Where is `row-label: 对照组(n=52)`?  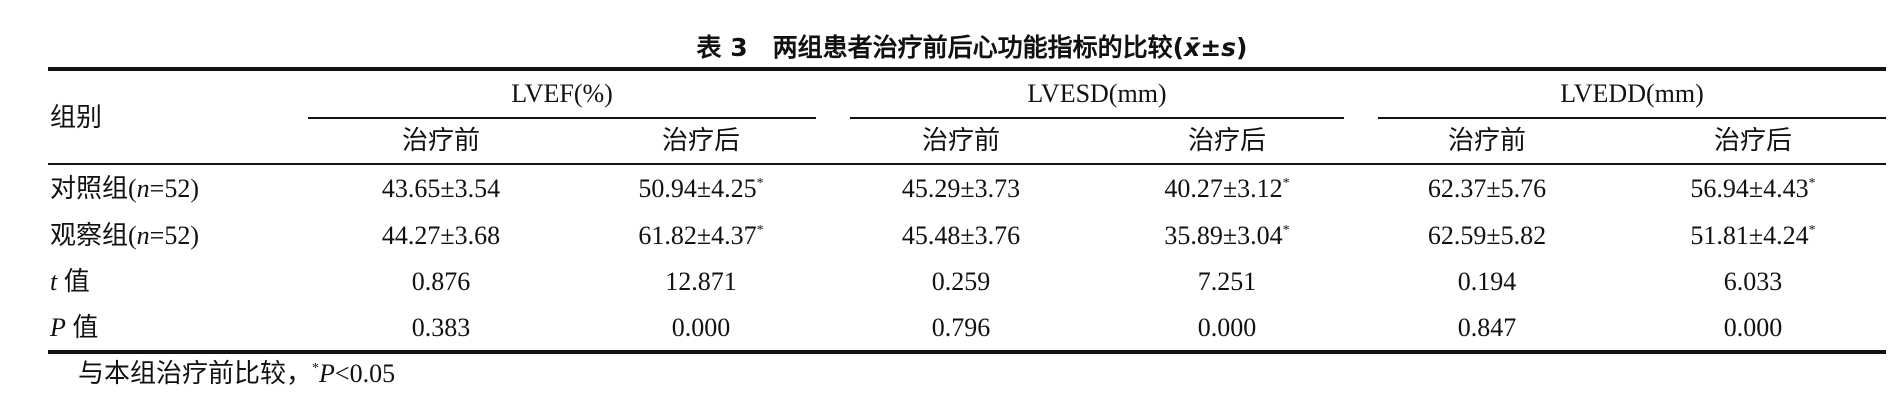 row-label: 对照组(n=52) is located at coordinates (124, 189).